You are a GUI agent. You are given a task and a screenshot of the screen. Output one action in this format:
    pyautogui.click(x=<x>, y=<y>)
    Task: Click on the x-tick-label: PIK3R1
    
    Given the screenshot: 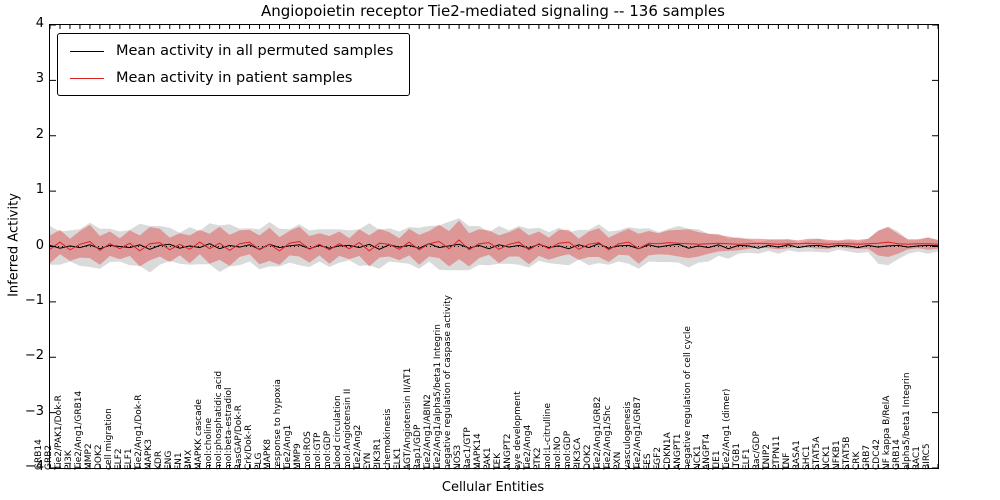 What is the action you would take?
    pyautogui.click(x=378, y=454)
    